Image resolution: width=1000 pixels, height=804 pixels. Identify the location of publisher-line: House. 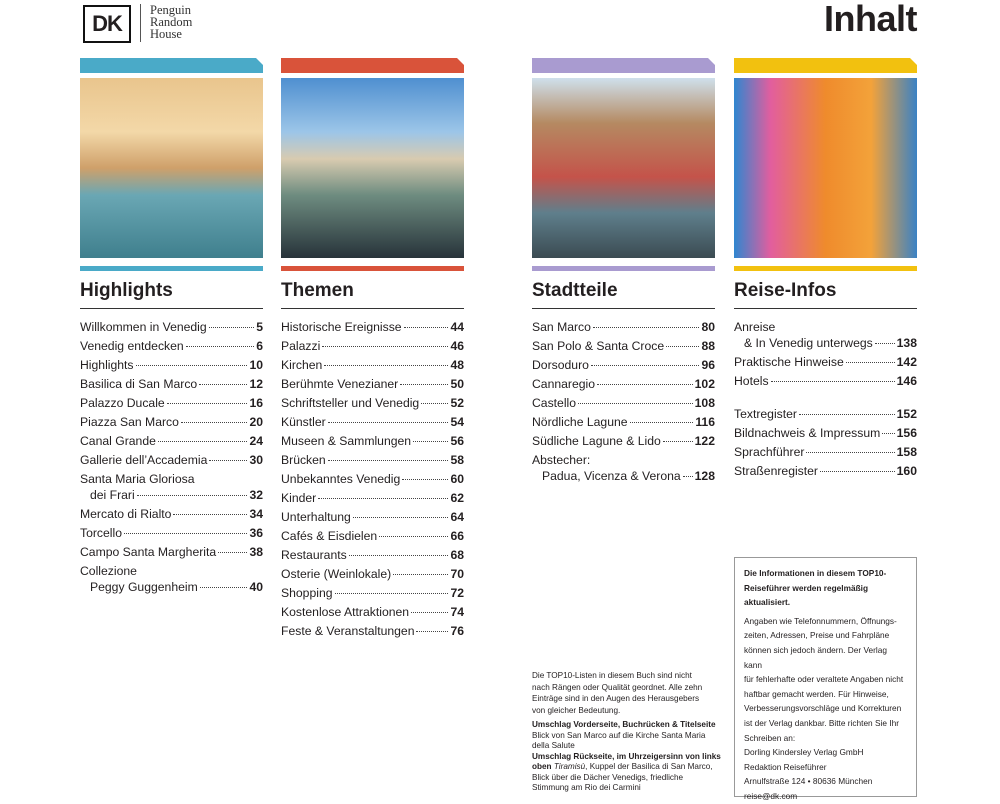
(166, 34).